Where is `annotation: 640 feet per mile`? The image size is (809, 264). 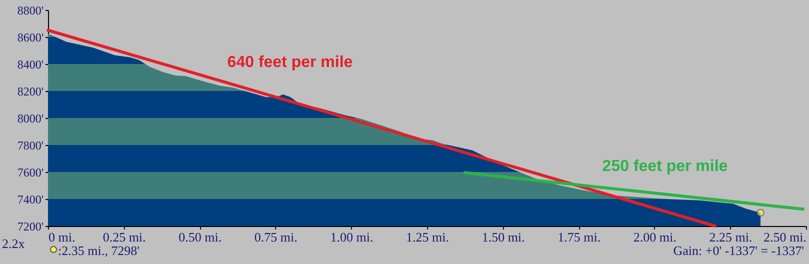
annotation: 640 feet per mile is located at coordinates (290, 62).